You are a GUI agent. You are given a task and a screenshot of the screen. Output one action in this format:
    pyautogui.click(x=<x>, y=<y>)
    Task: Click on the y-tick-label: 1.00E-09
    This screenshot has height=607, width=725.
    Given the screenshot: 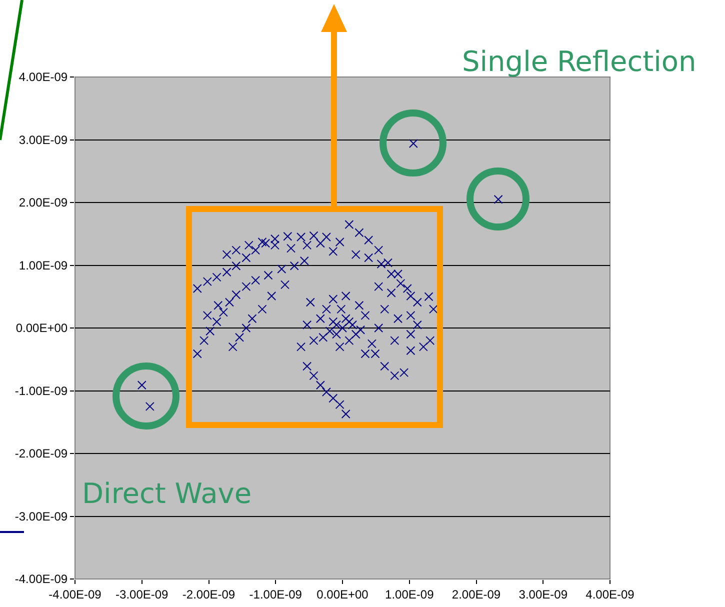 What is the action you would take?
    pyautogui.click(x=43, y=265)
    